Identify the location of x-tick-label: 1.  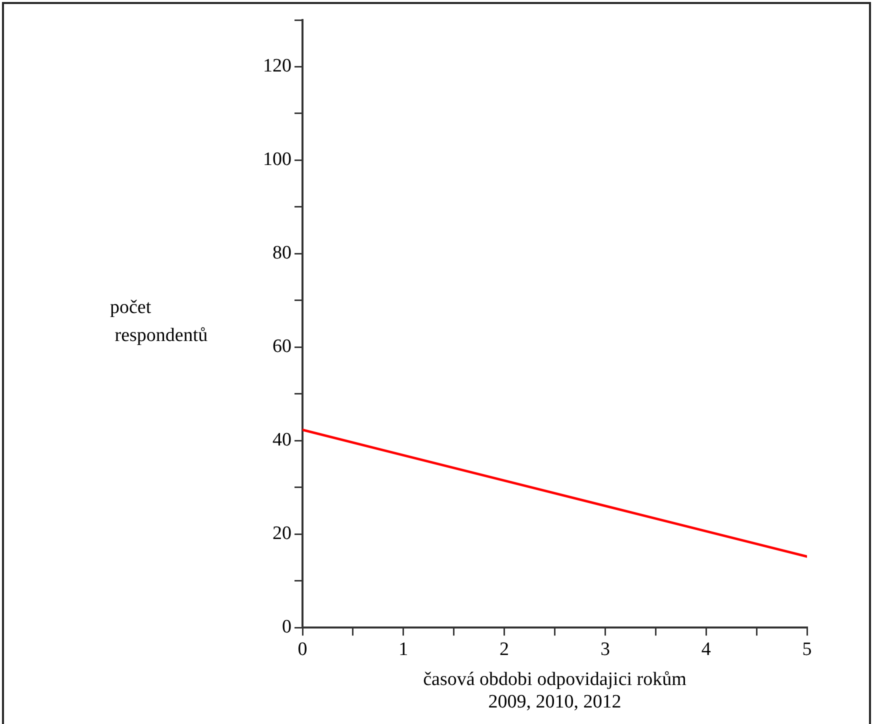
(403, 649).